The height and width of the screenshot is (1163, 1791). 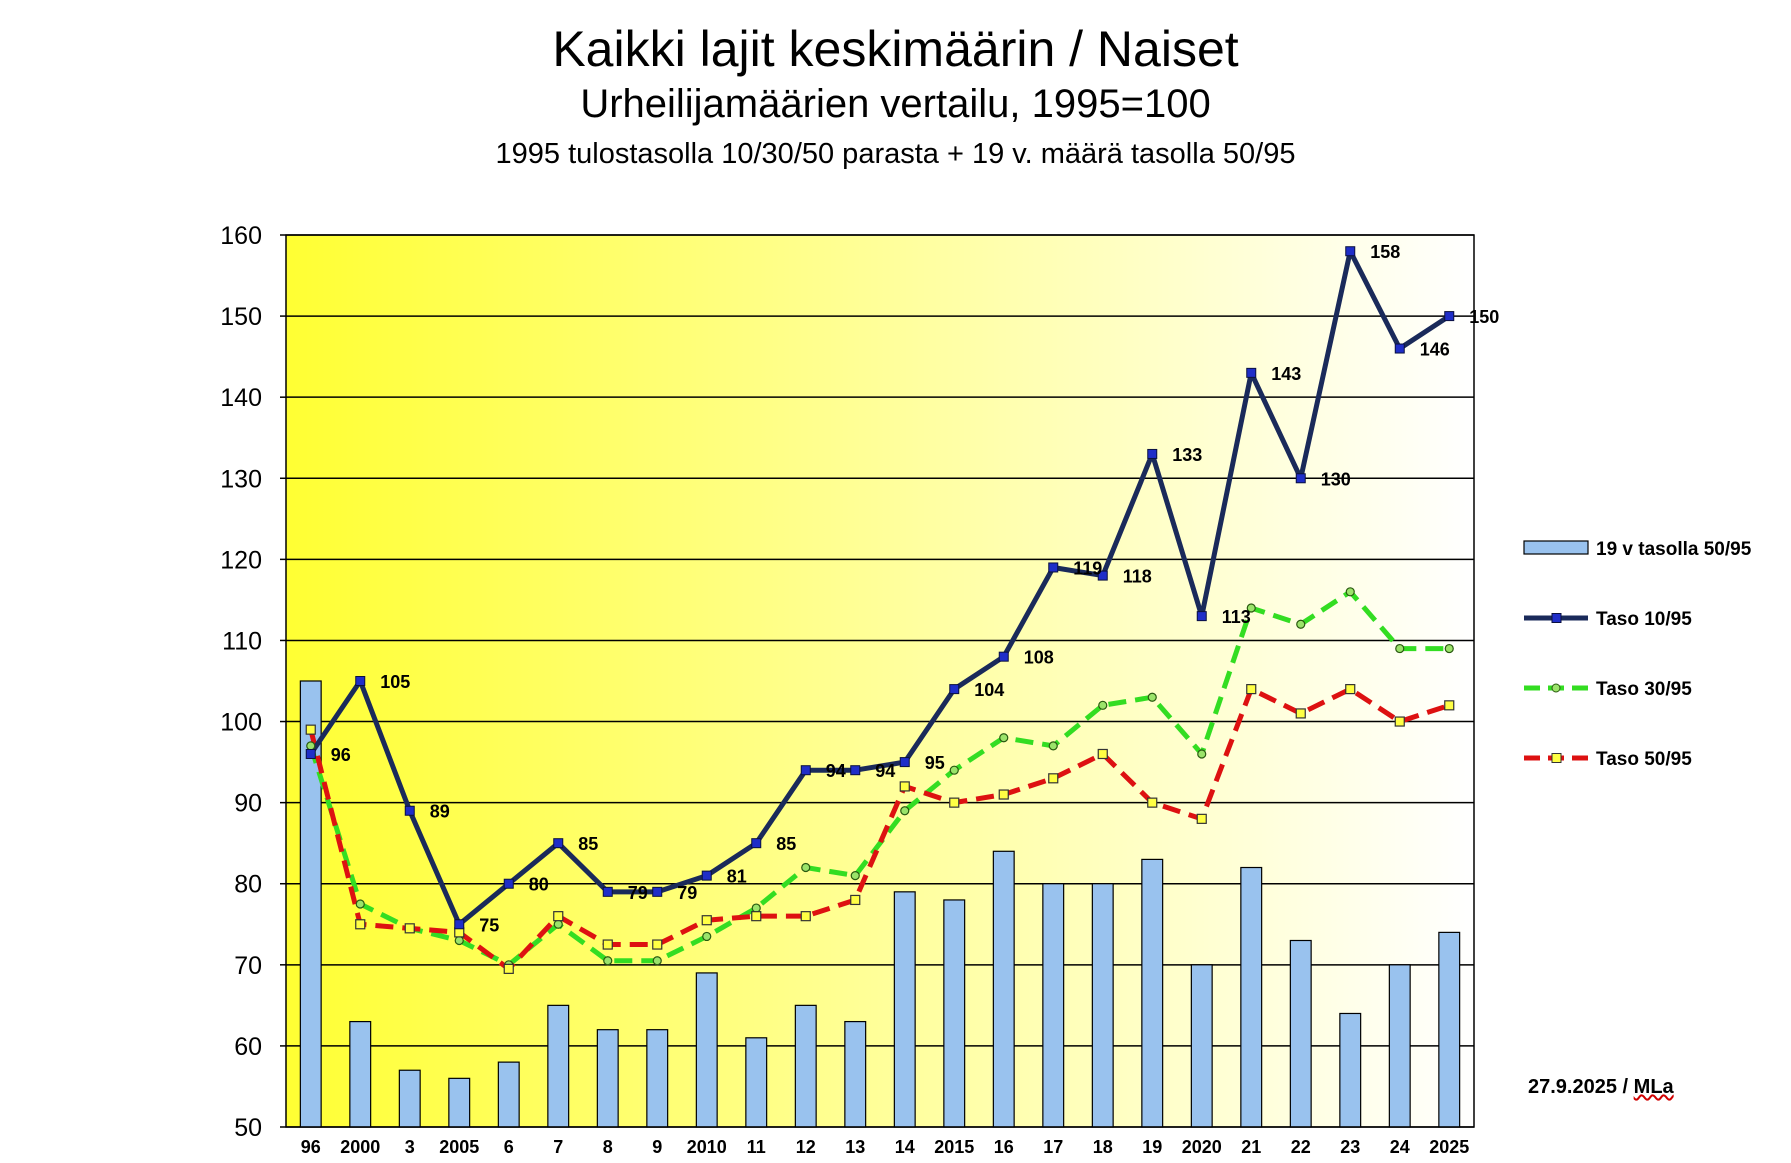 What do you see at coordinates (786, 844) in the screenshot?
I see `data-label: 85` at bounding box center [786, 844].